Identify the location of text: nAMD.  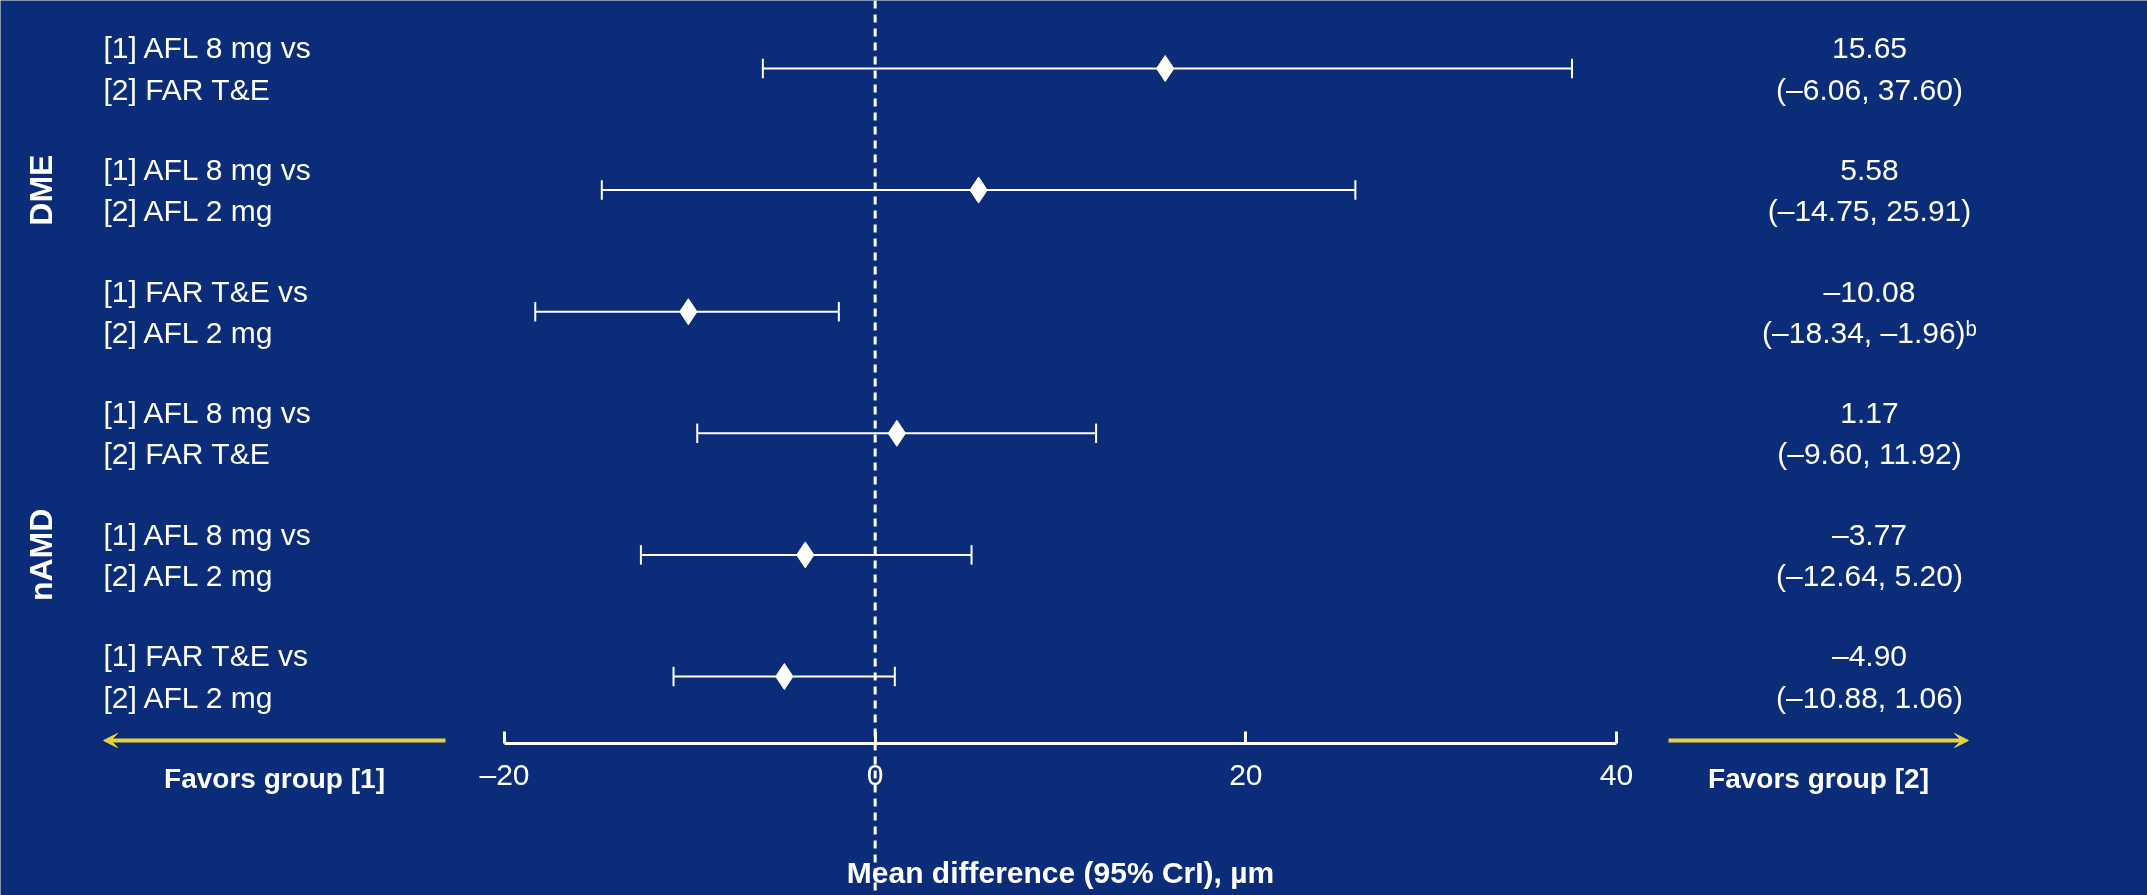
(40, 555).